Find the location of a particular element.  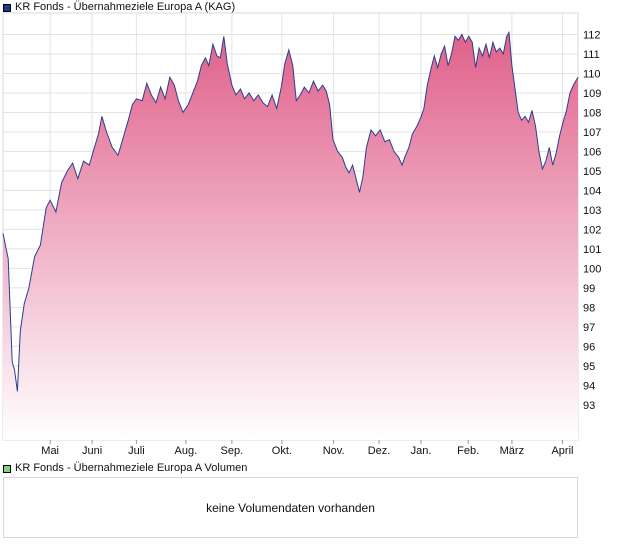

y-tick-label: 95 is located at coordinates (589, 367).